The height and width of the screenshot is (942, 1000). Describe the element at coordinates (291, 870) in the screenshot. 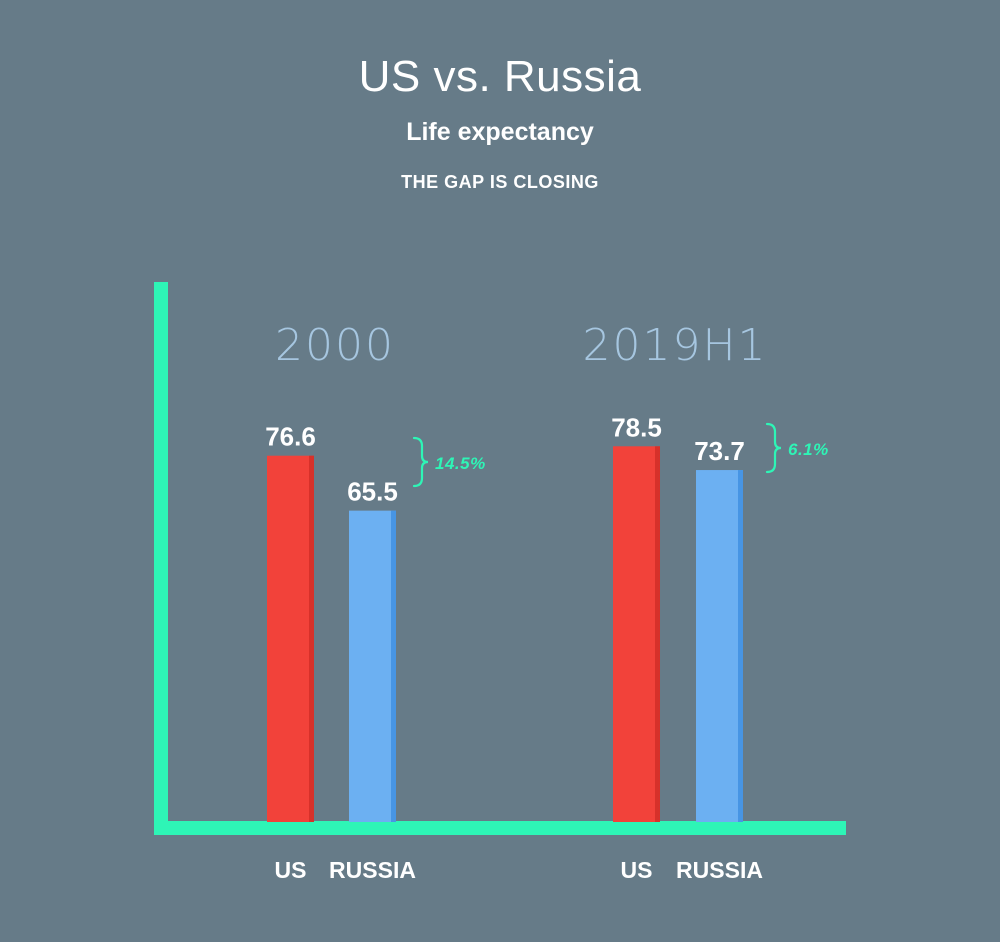

I see `category-label-us-2000: US` at that location.